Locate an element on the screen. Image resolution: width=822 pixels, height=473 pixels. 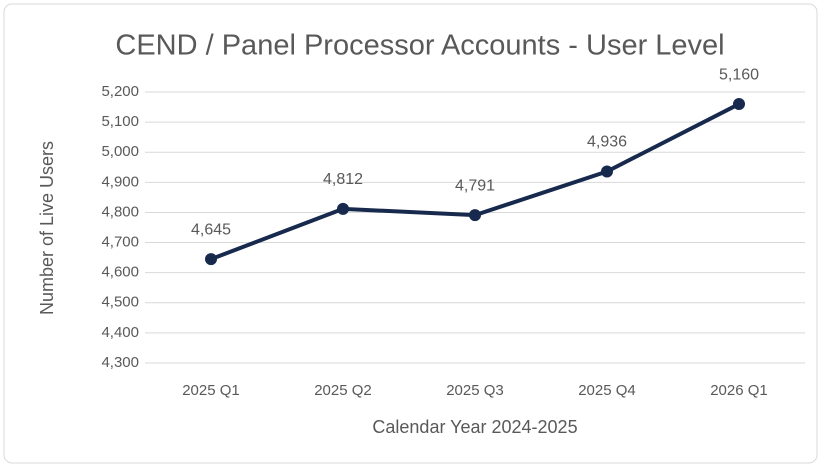
x-axis-title: Calendar Year 2024-2025 is located at coordinates (474, 427).